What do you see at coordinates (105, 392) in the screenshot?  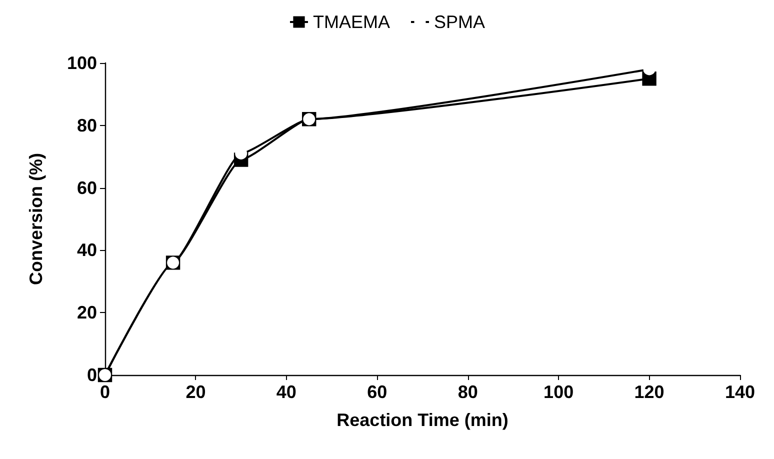 I see `x-tick-label: 0` at bounding box center [105, 392].